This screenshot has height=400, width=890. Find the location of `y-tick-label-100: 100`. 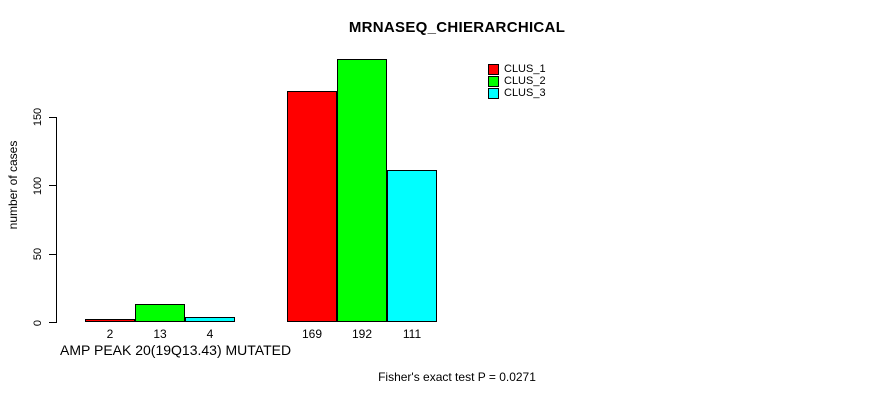

y-tick-label-100: 100 is located at coordinates (38, 185).